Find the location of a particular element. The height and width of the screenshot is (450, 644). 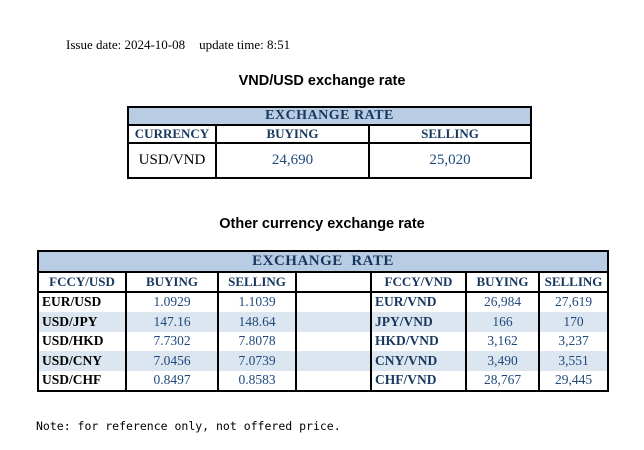

vnd-usd-table-title: VND/USD exchange rate is located at coordinates (322, 81).